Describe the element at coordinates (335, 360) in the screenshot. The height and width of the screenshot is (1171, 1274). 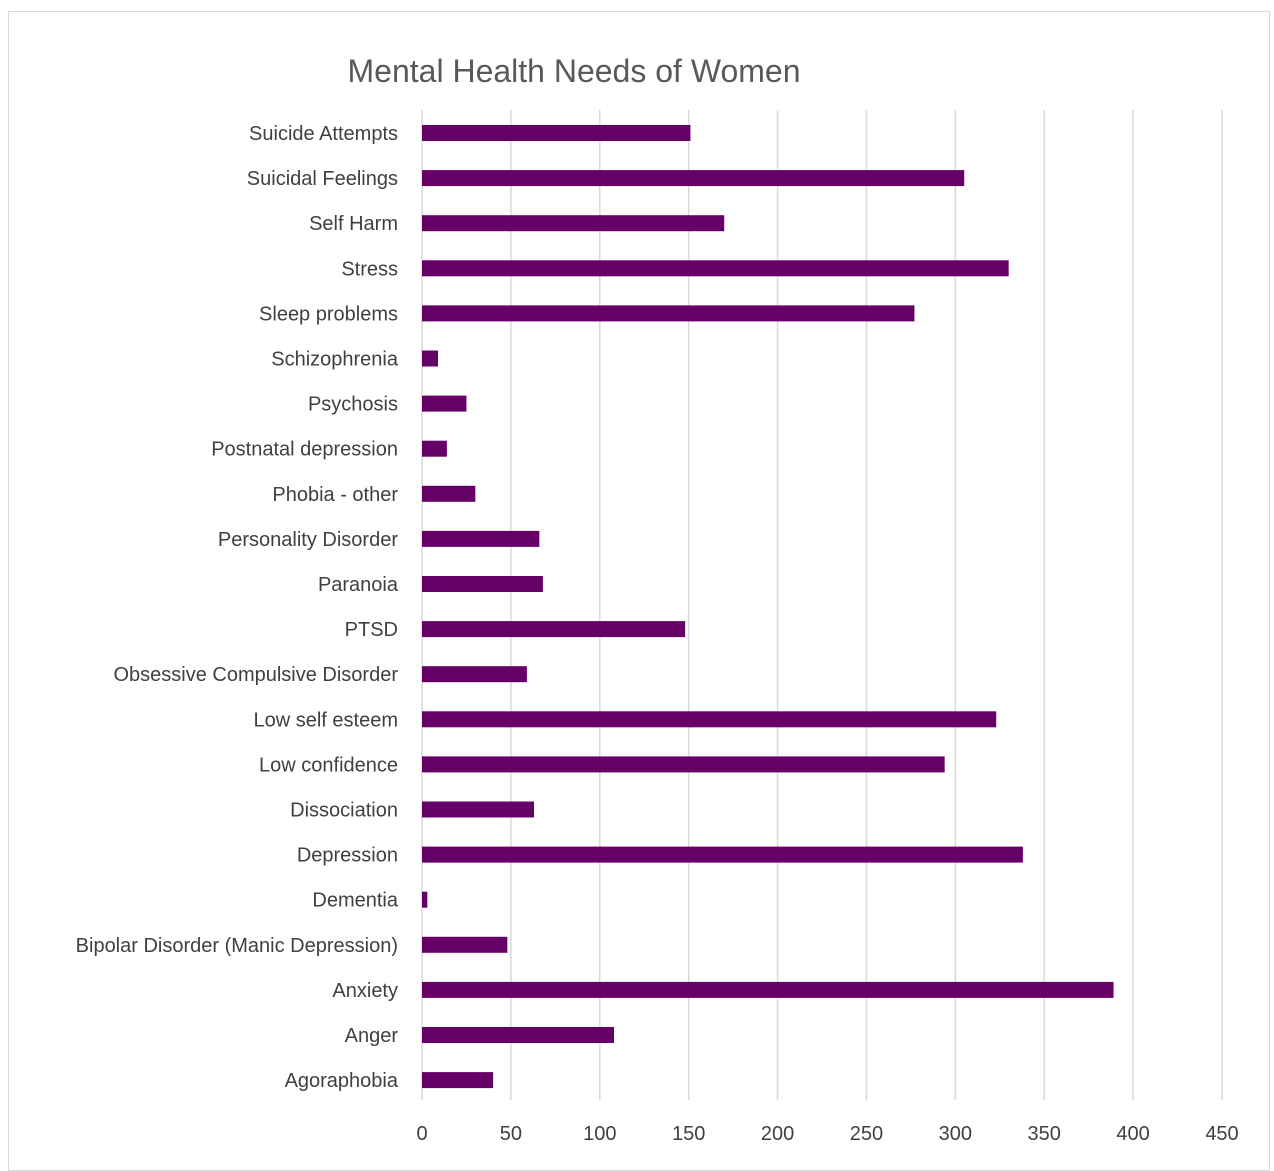
I see `category-label: Schizophrenia` at that location.